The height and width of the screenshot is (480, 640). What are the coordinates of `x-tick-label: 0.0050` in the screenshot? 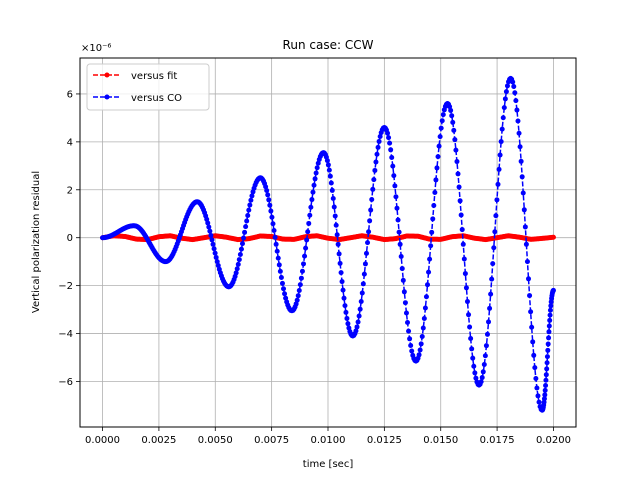 It's located at (215, 440).